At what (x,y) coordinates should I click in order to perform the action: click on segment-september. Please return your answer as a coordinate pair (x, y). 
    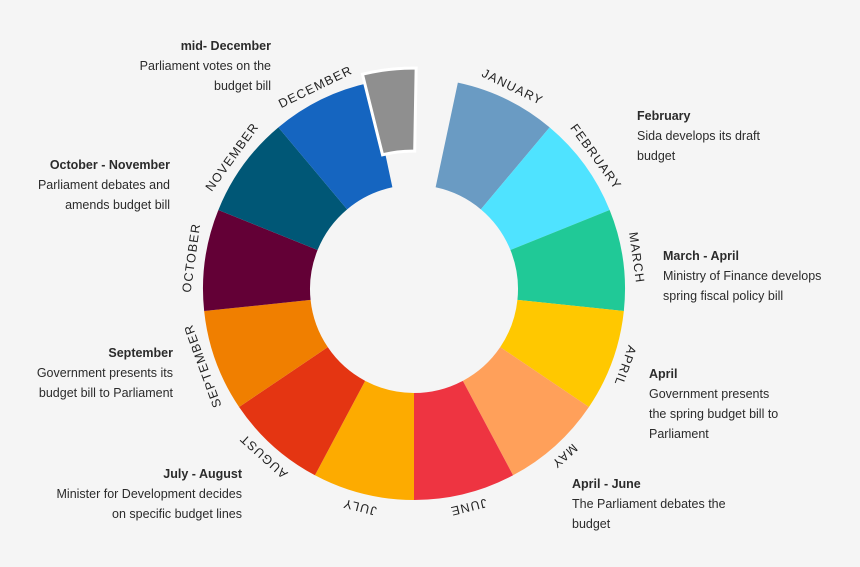
    Looking at the image, I should click on (266, 353).